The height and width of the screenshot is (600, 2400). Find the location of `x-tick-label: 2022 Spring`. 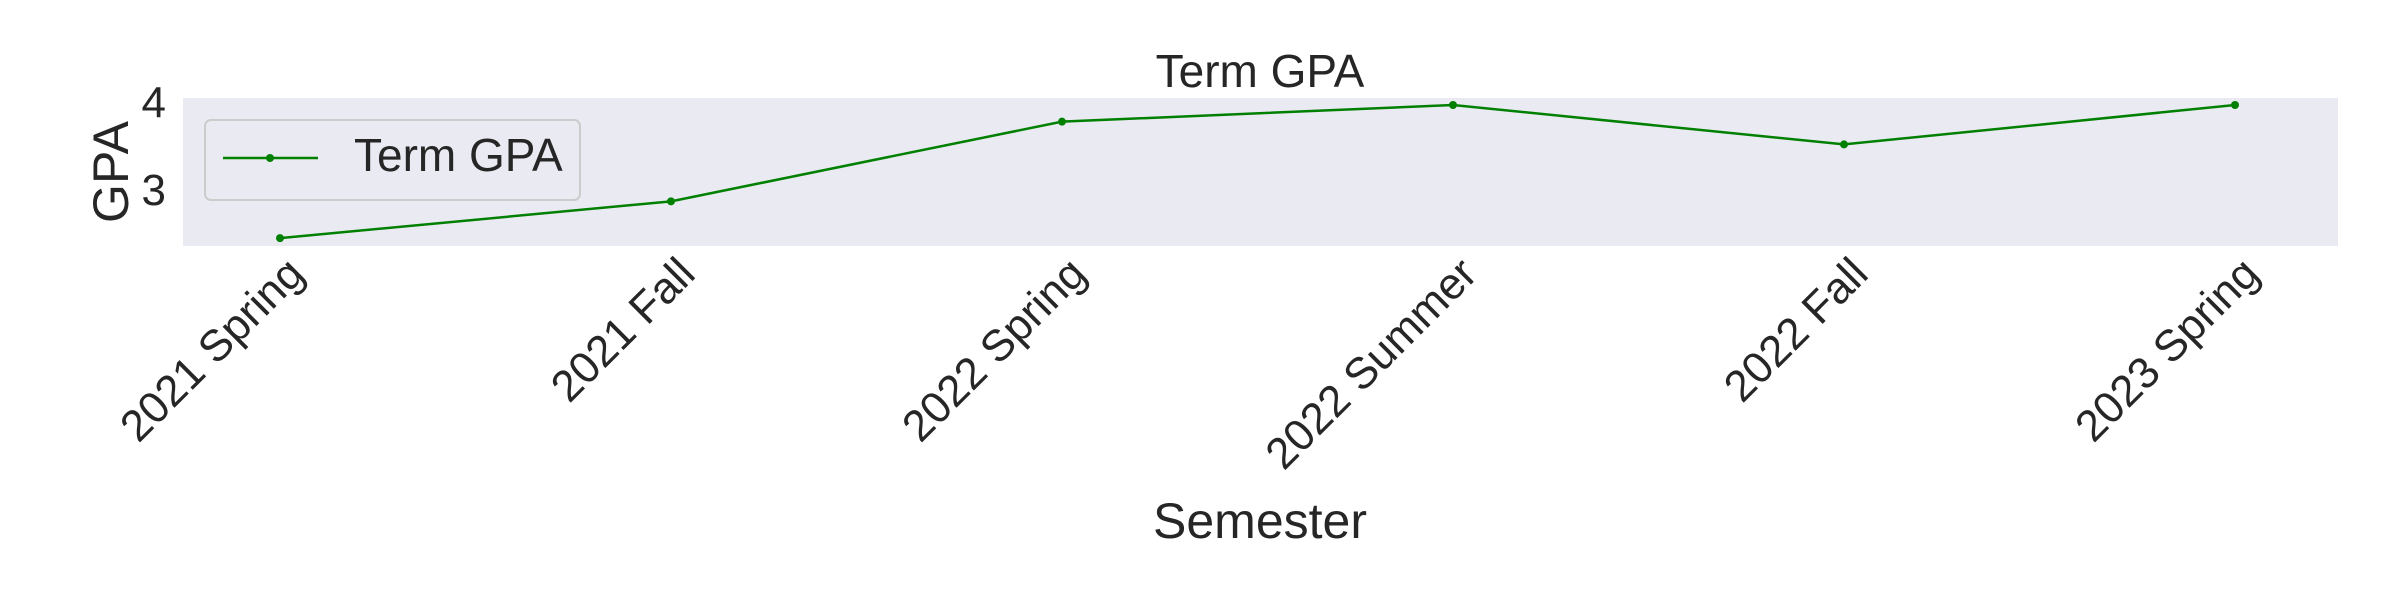

x-tick-label: 2022 Spring is located at coordinates (994, 350).